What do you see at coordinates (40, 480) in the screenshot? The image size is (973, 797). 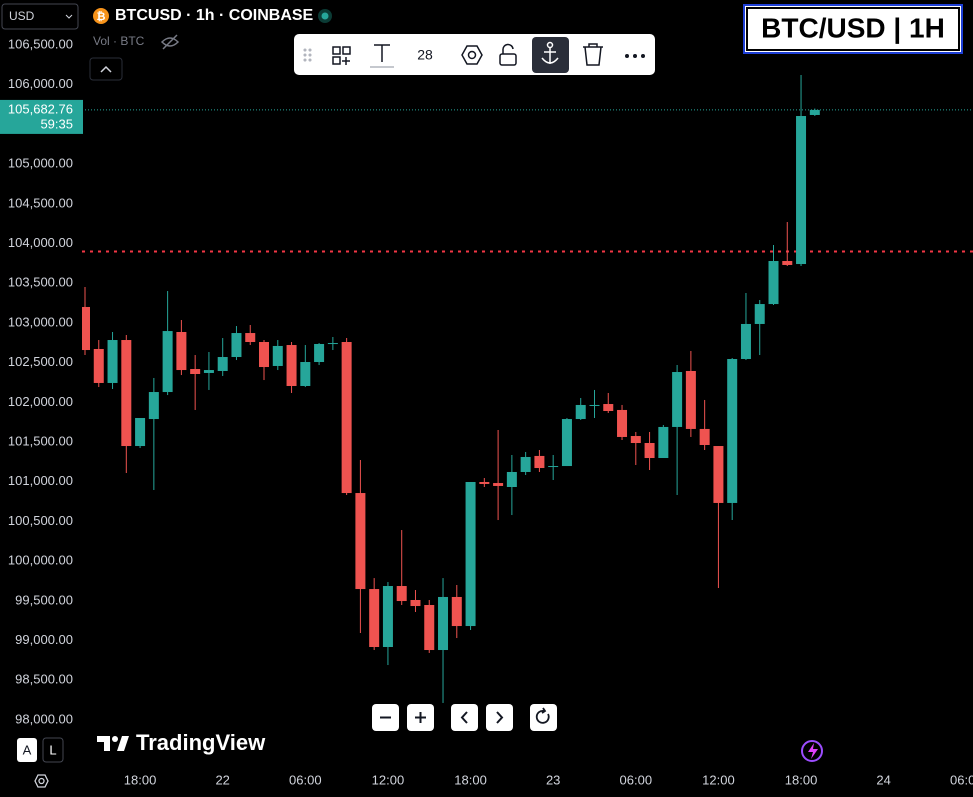 I see `y-tick-label: 101,000.00` at bounding box center [40, 480].